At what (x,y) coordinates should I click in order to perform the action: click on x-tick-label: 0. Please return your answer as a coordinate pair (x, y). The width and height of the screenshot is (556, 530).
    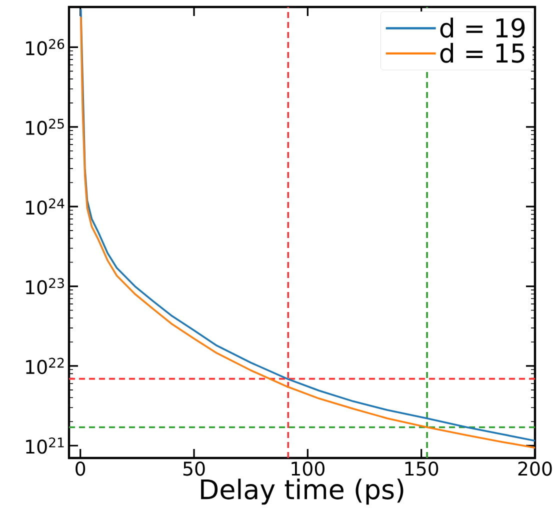
    Looking at the image, I should click on (81, 469).